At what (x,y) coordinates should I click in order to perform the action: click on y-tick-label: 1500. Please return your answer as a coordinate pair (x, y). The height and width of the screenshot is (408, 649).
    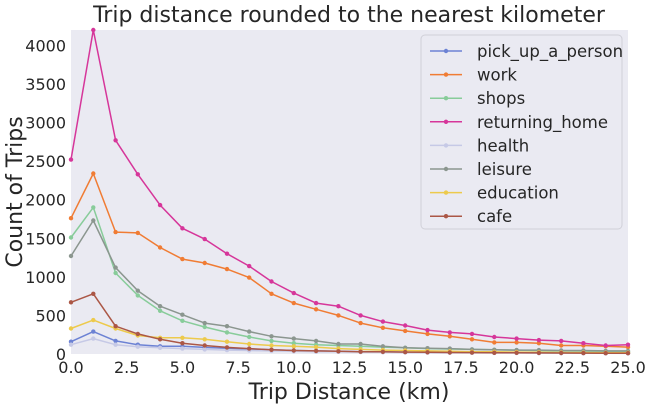
    Looking at the image, I should click on (45, 238).